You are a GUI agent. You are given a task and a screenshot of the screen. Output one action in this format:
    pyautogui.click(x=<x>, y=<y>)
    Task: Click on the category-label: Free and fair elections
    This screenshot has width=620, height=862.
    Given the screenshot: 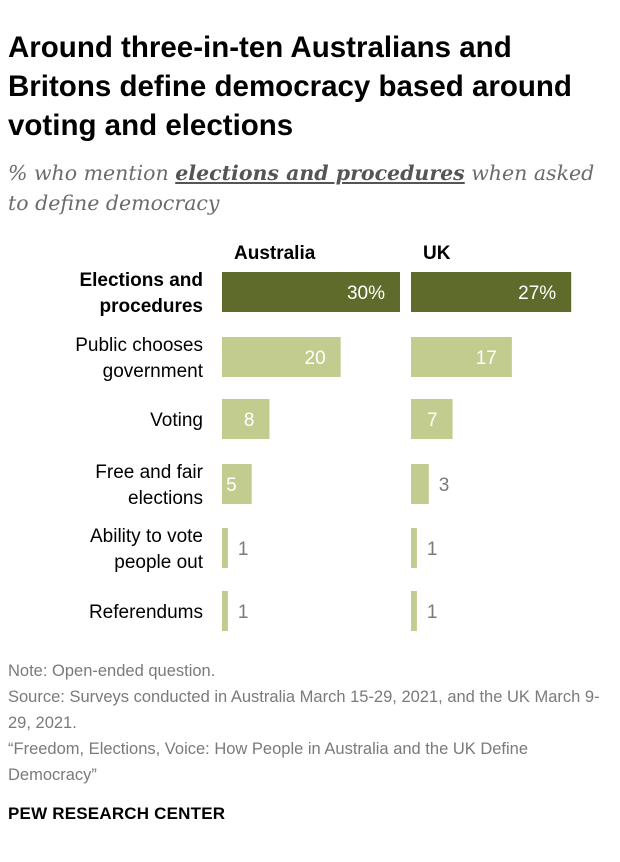 What is the action you would take?
    pyautogui.click(x=149, y=485)
    